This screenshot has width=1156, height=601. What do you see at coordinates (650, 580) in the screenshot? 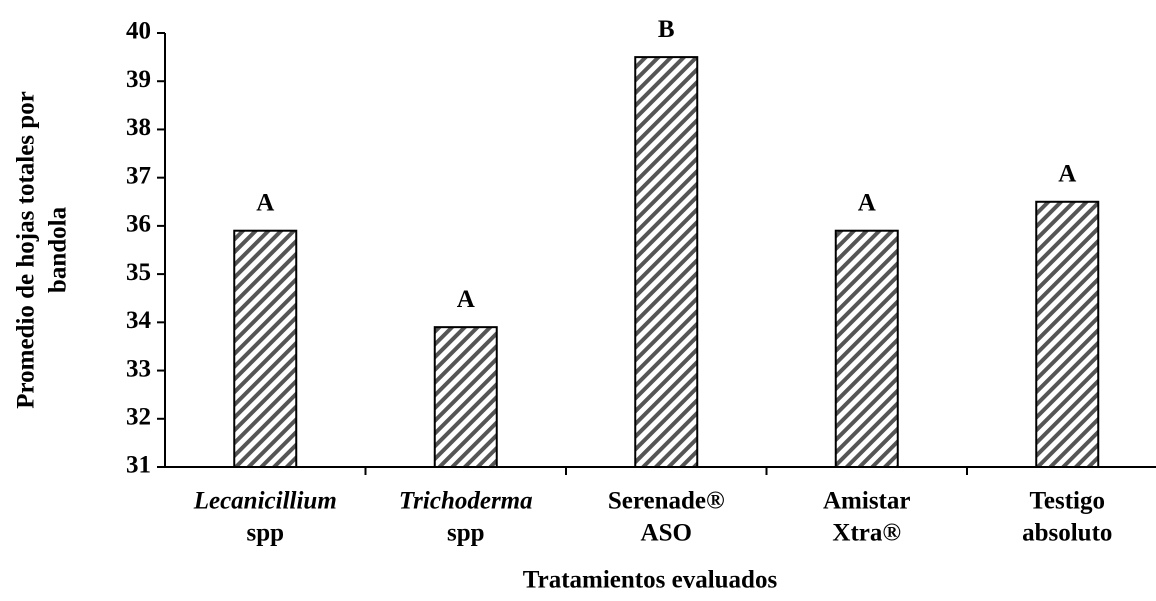
I see `x-axis-label: Tratamientos evaluados` at bounding box center [650, 580].